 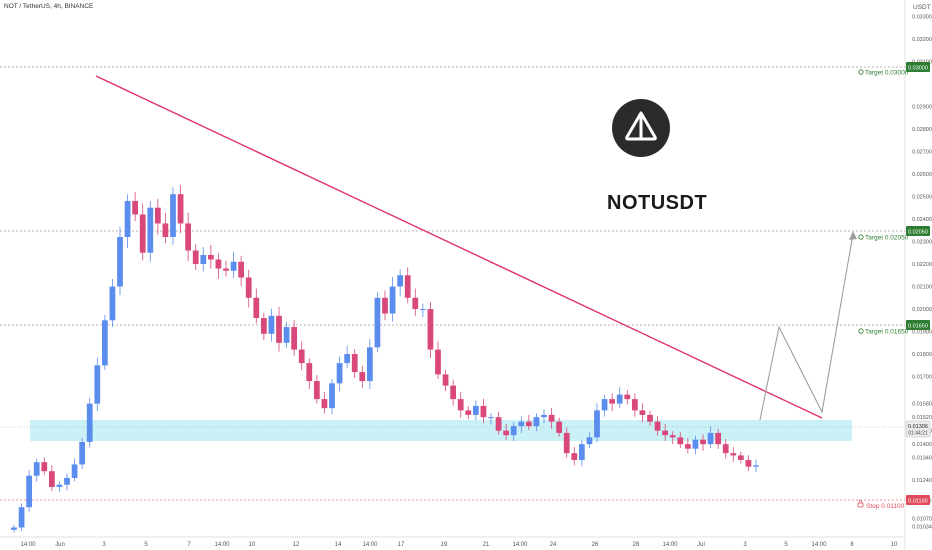 I want to click on y-tick-label: 0.01070, so click(x=922, y=519).